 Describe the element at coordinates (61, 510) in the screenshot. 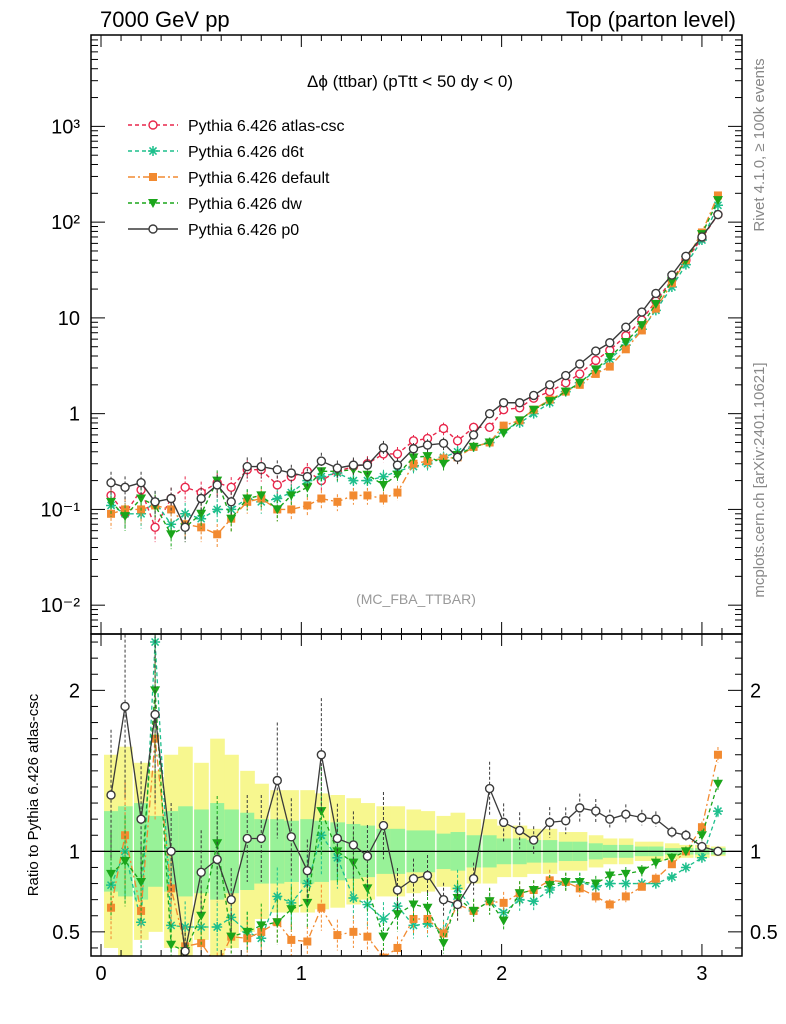

I see `y-tick-label: 10⁻¹` at that location.